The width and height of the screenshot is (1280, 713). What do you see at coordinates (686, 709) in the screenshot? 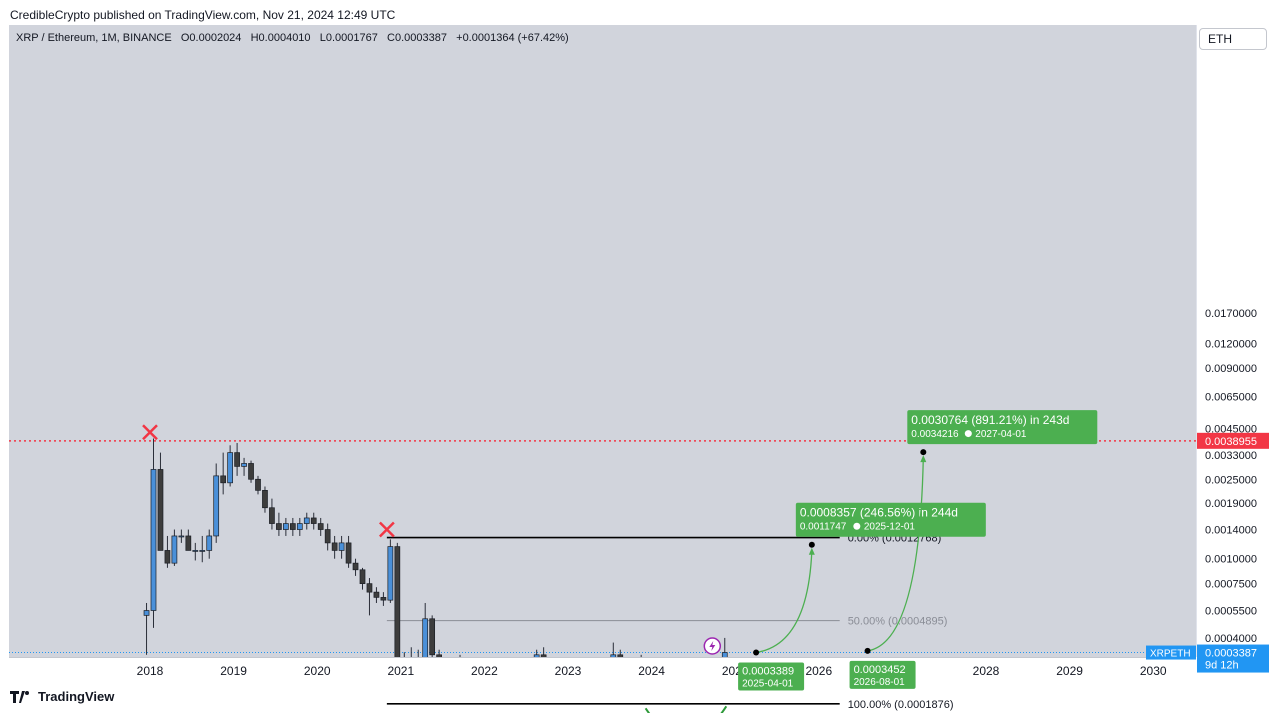
I see `bottom-arc` at bounding box center [686, 709].